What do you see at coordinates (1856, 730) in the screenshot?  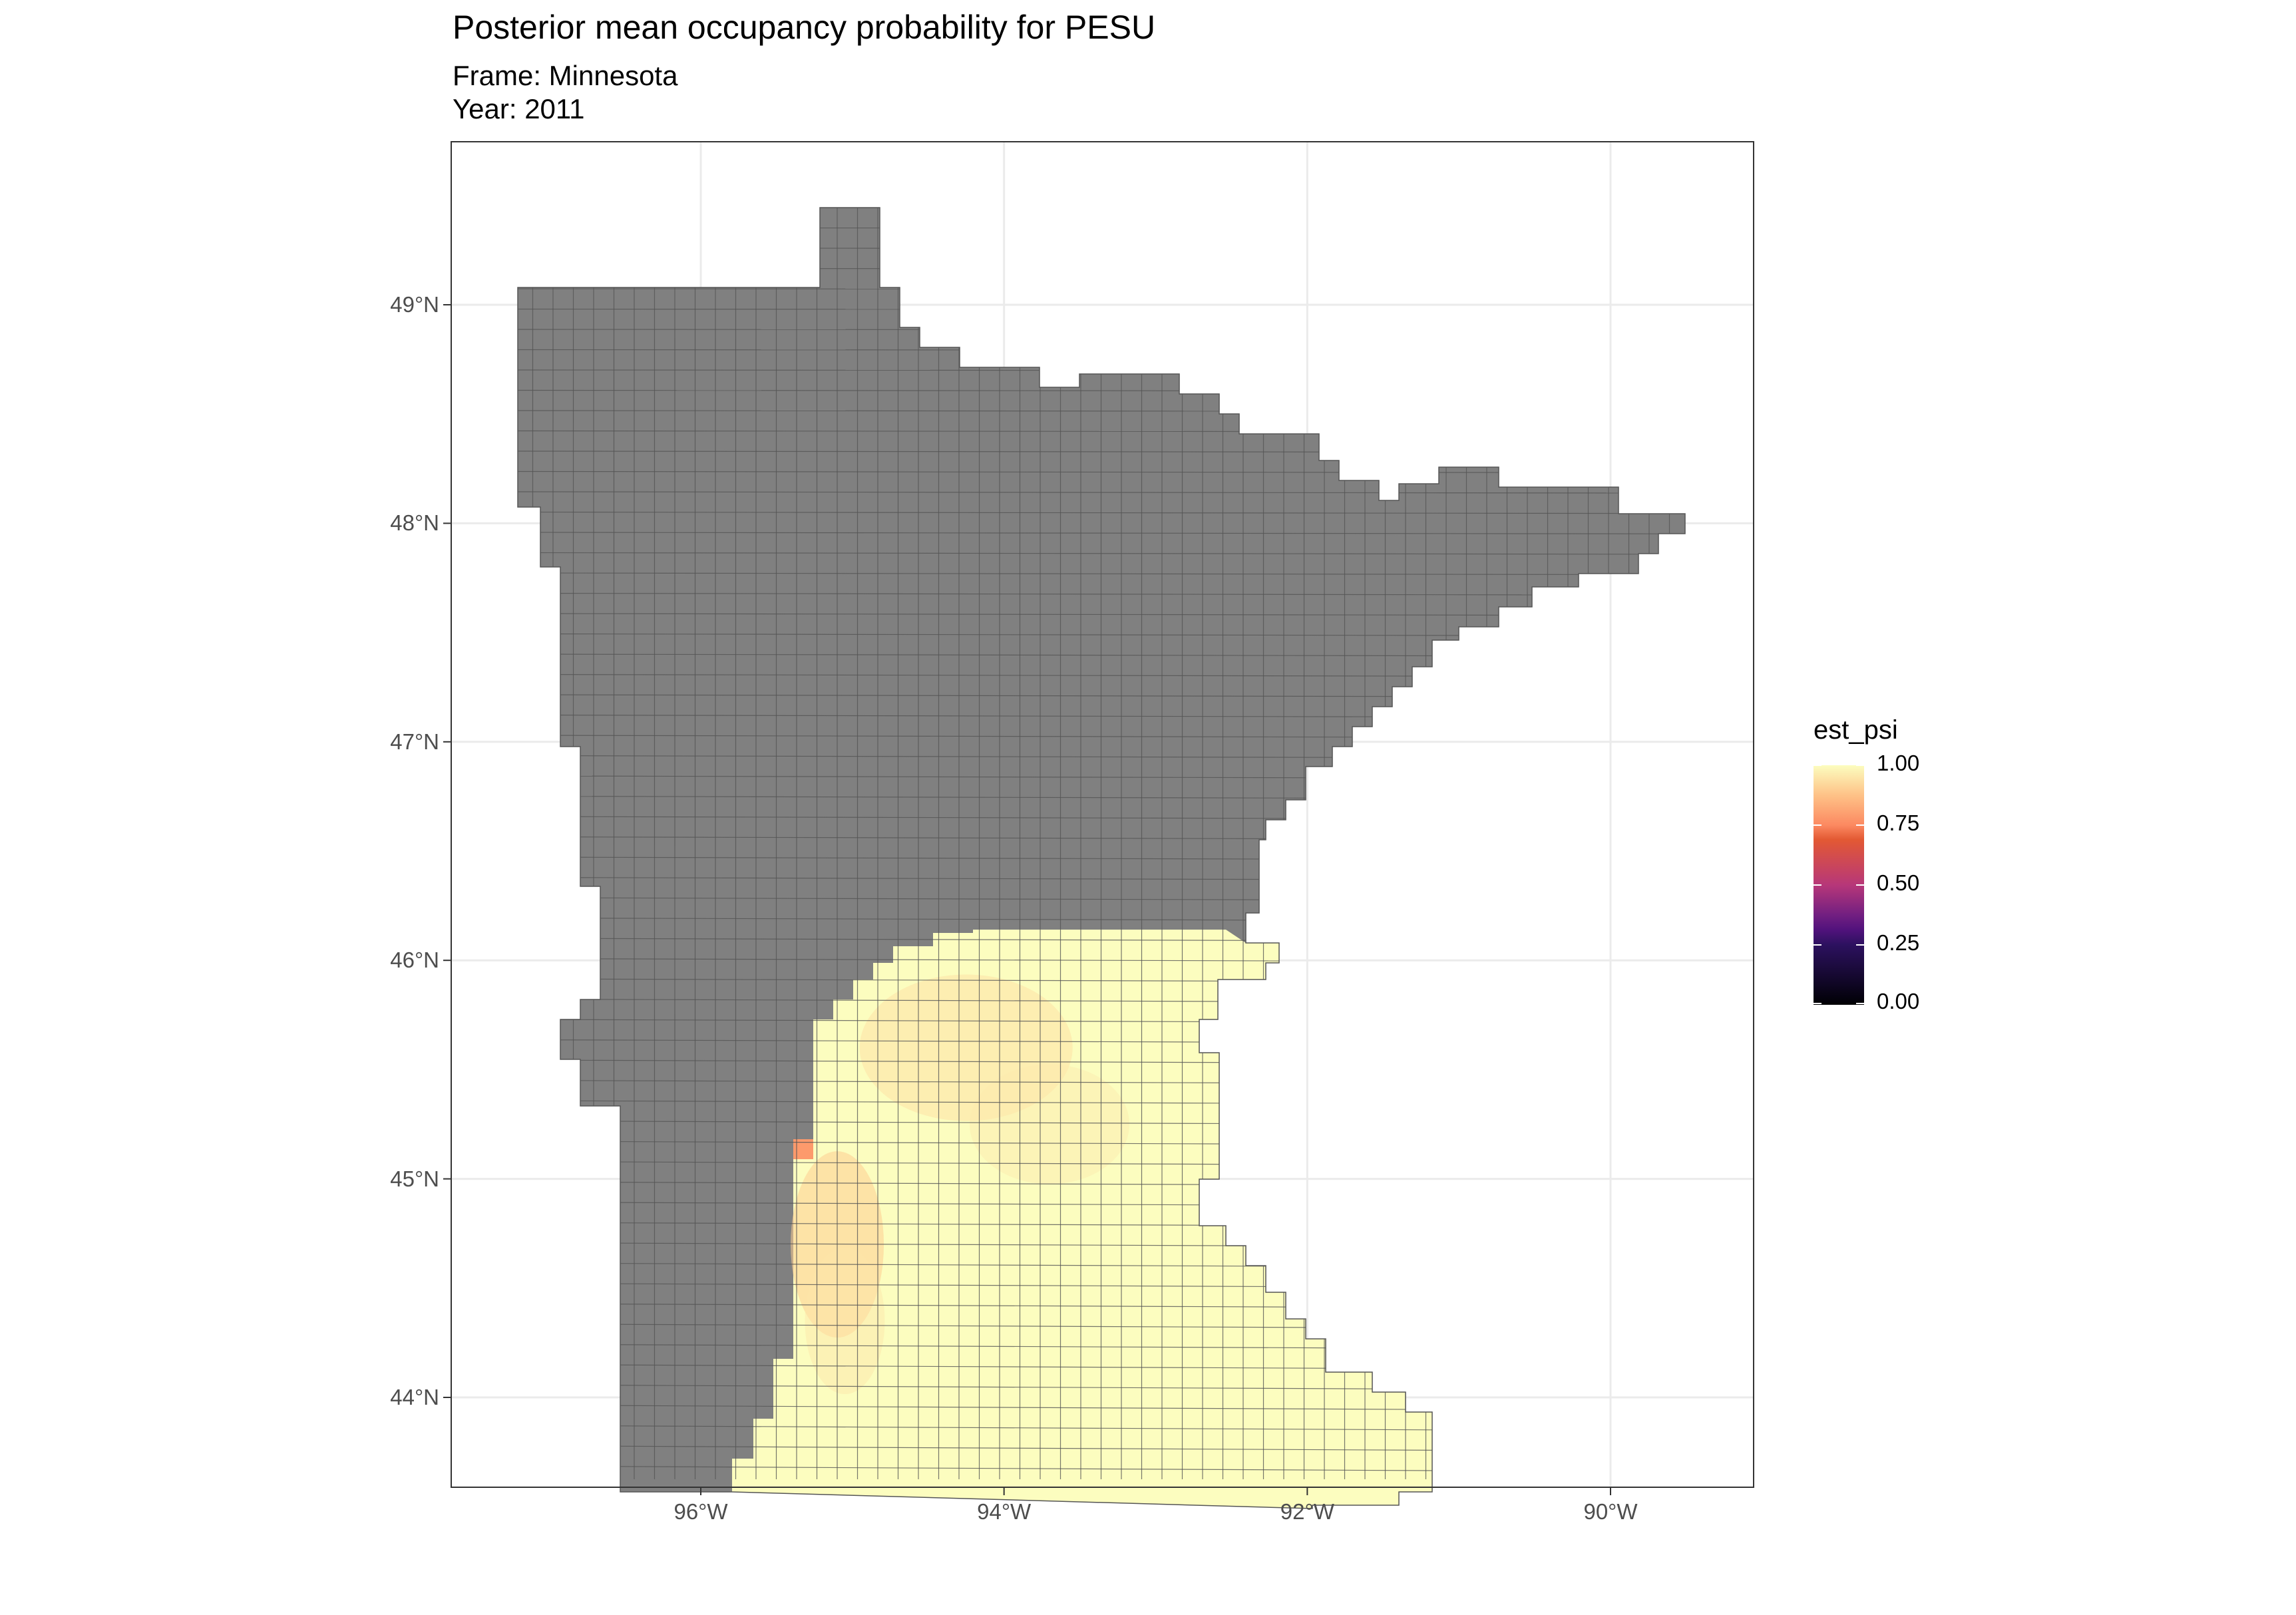 I see `legend-title: est_psi` at bounding box center [1856, 730].